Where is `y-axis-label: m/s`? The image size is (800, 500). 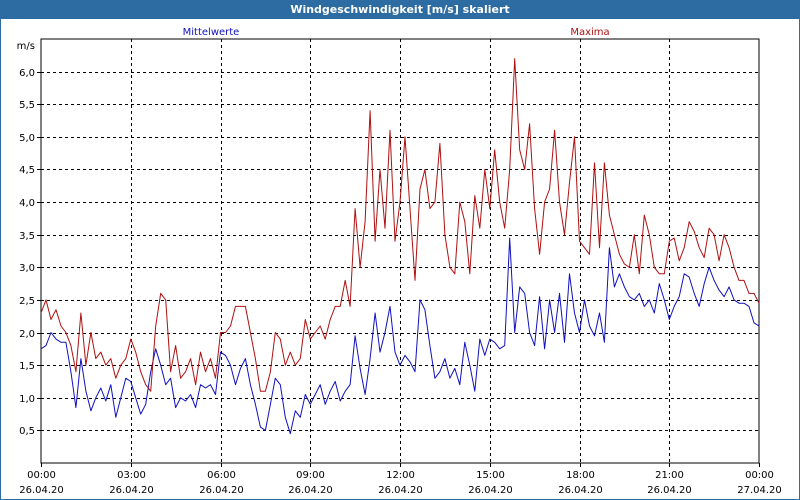 y-axis-label: m/s is located at coordinates (26, 46).